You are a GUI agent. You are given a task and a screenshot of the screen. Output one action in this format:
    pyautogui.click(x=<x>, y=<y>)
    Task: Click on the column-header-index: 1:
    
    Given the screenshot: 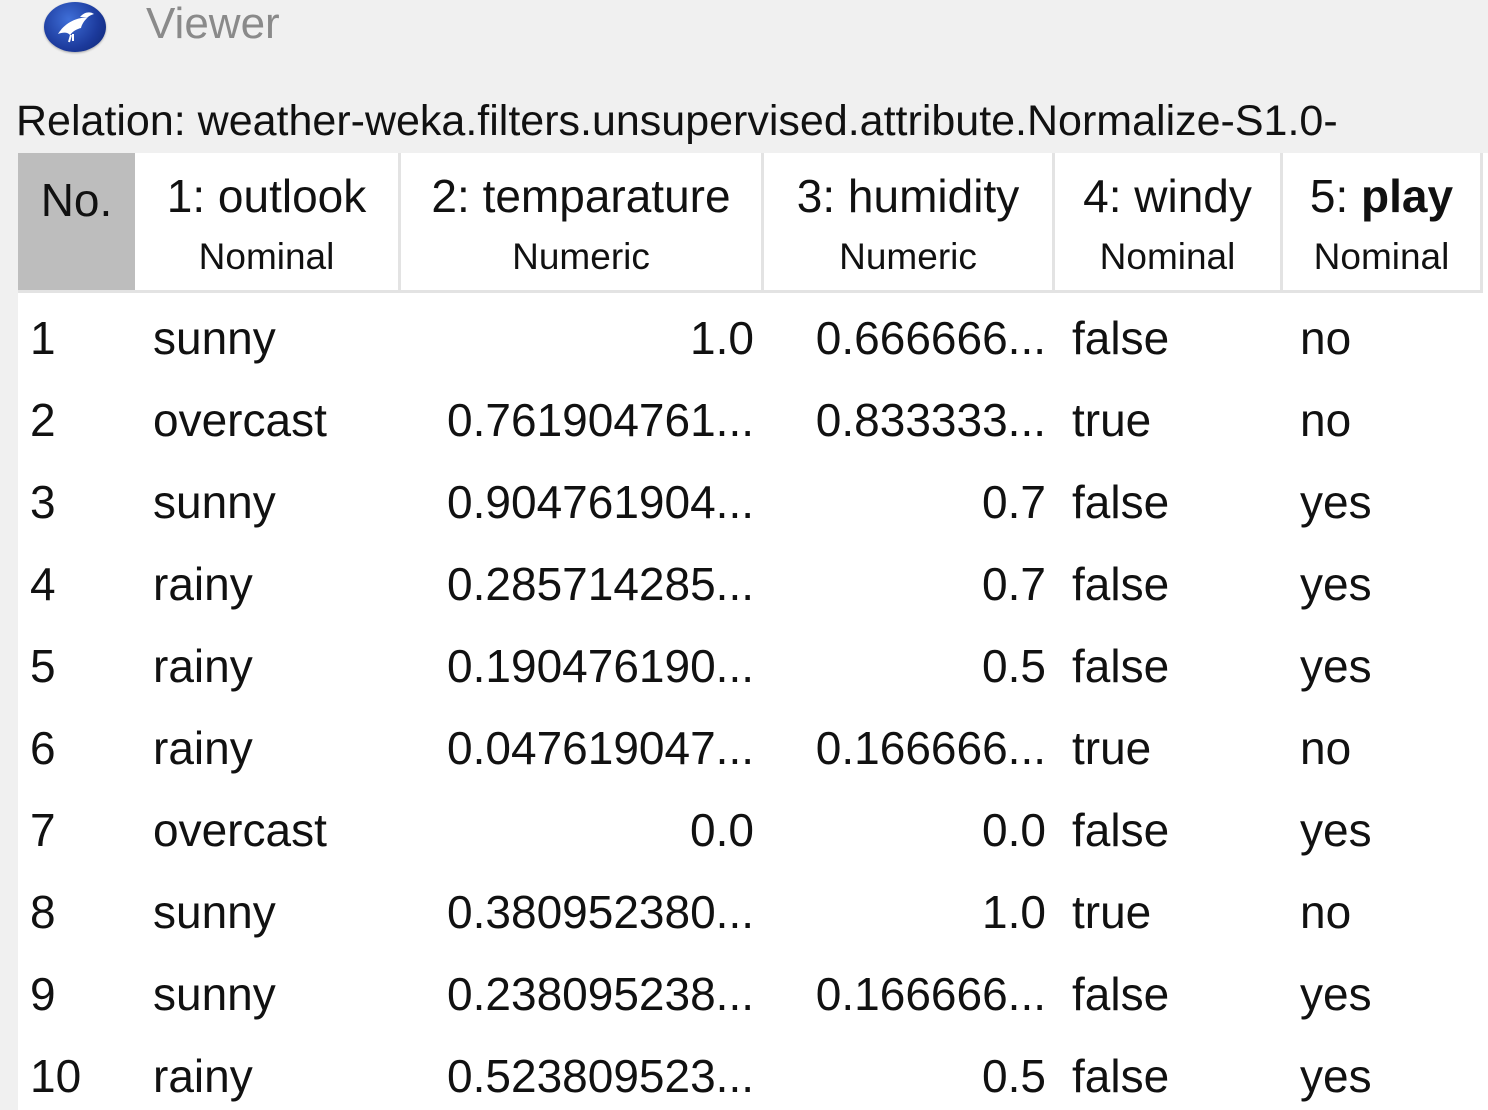 What is the action you would take?
    pyautogui.click(x=192, y=196)
    